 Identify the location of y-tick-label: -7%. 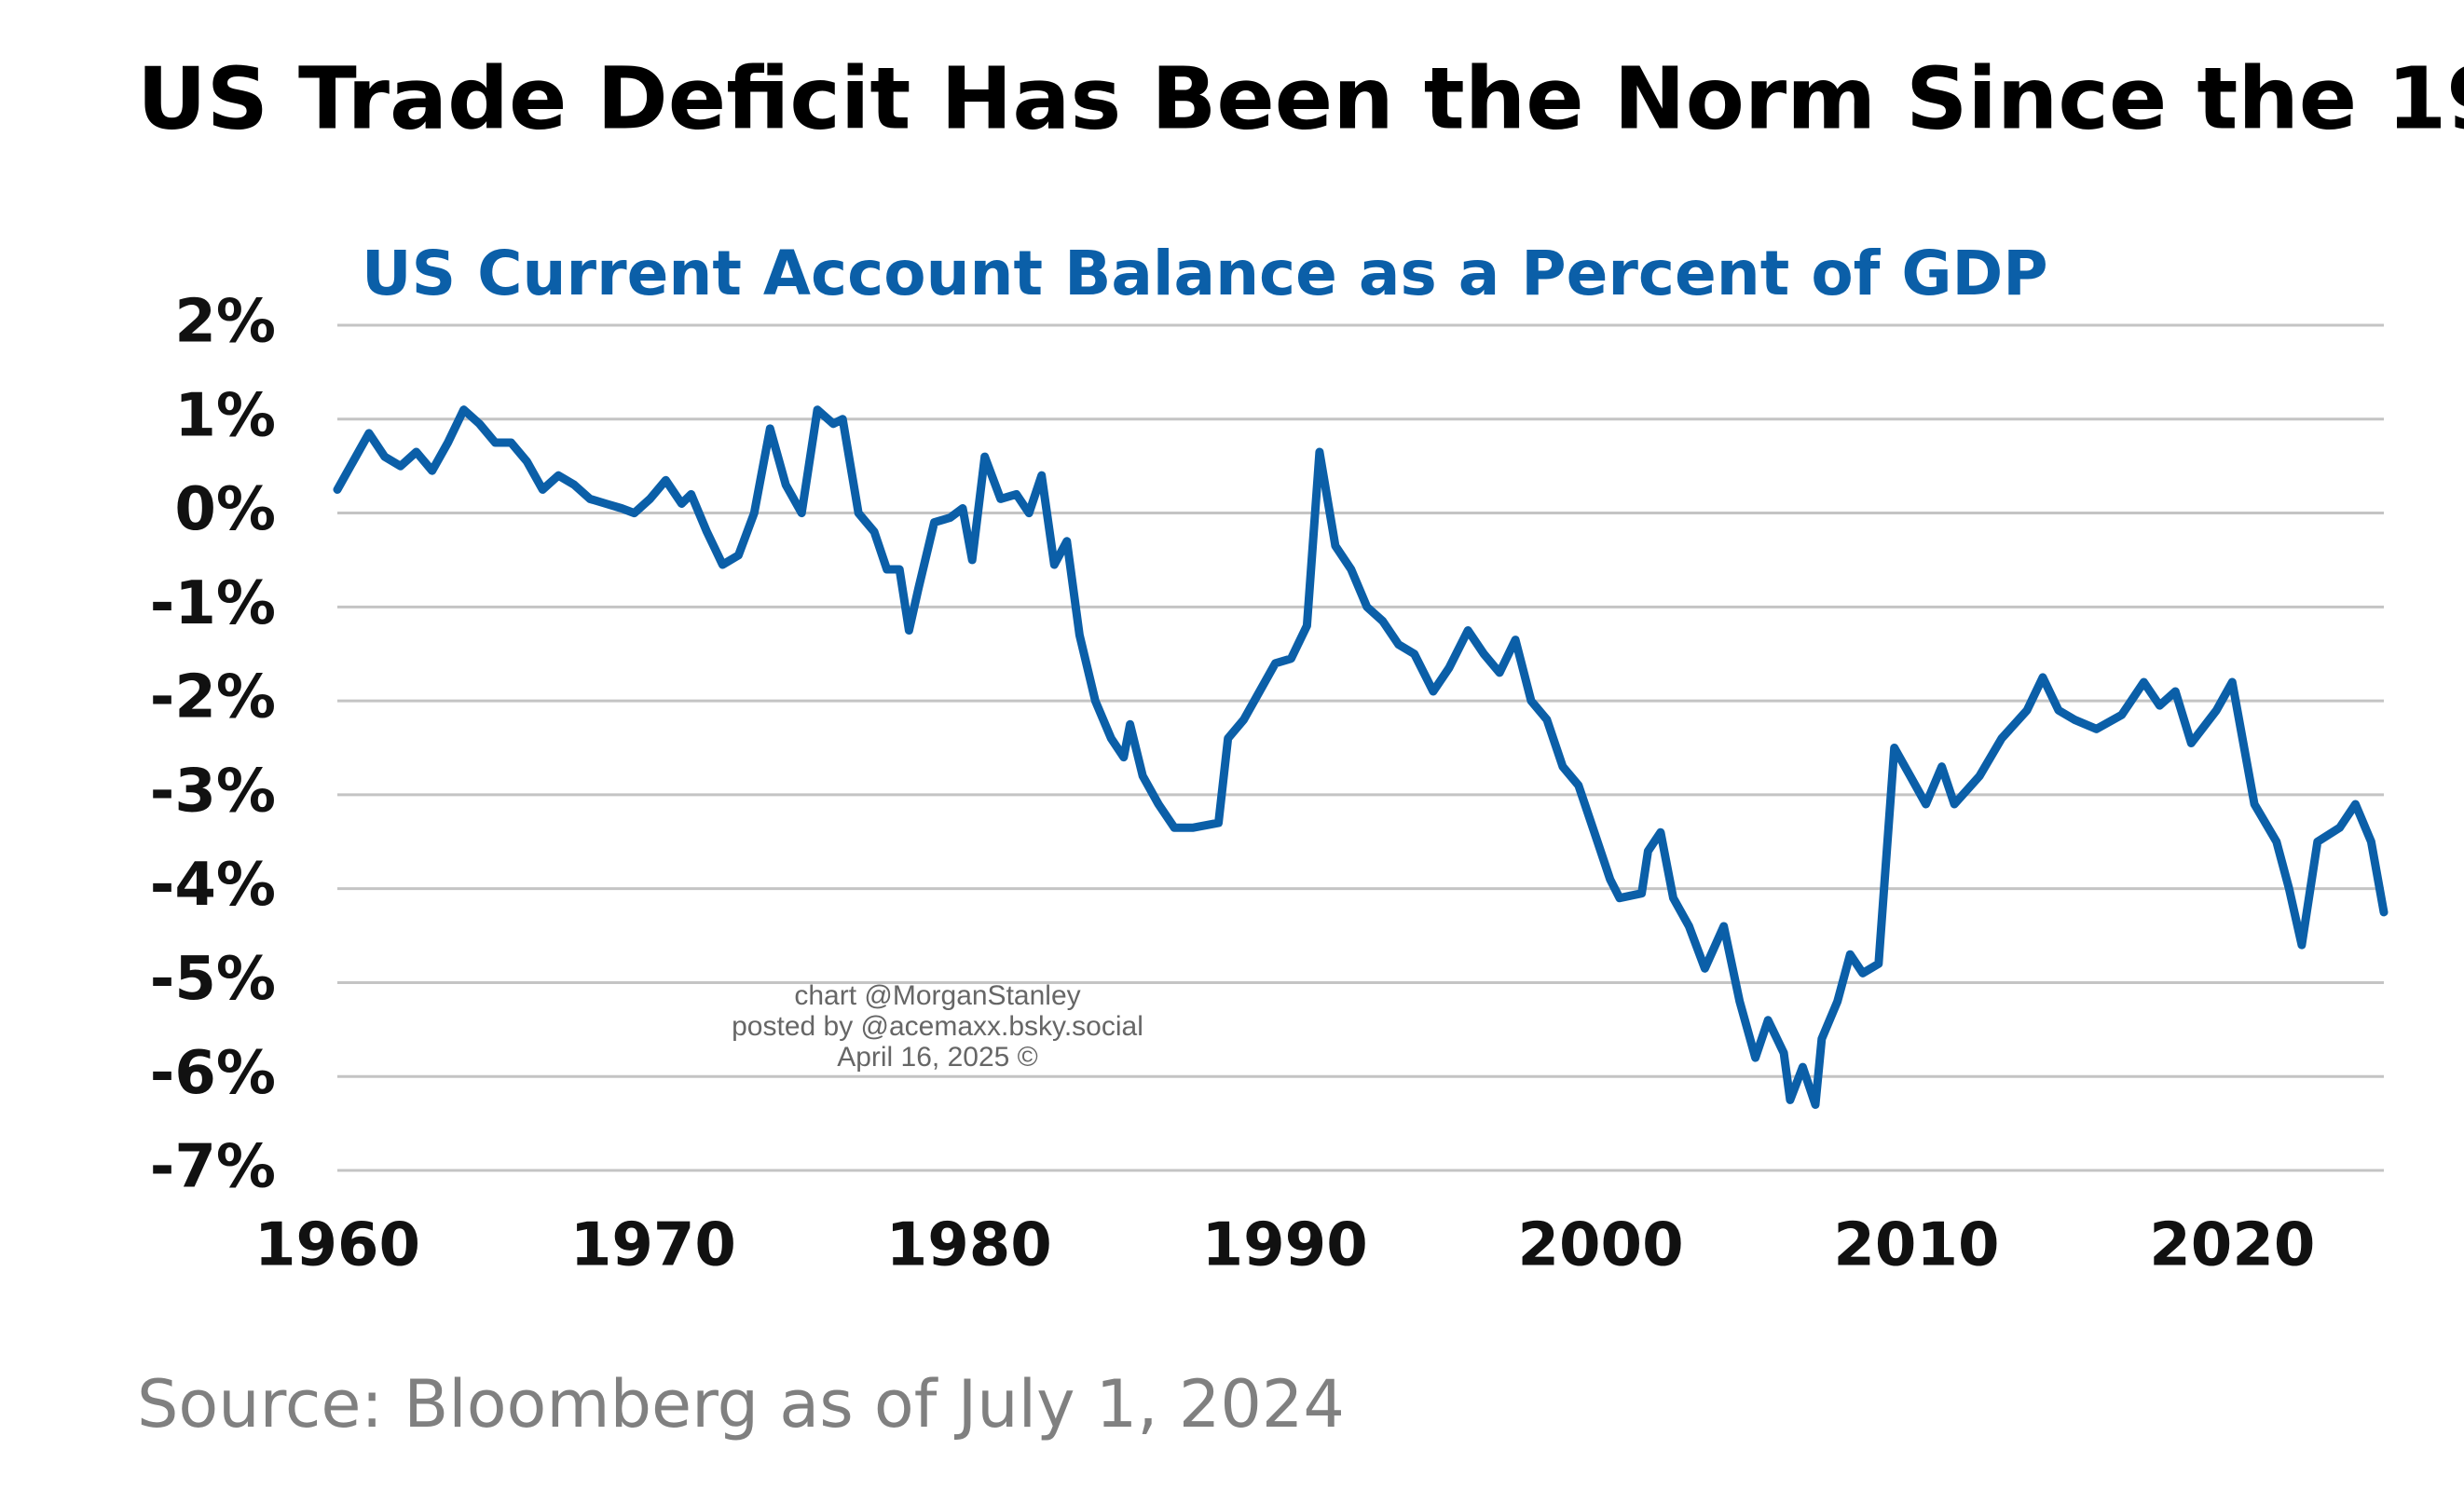
(213, 1167).